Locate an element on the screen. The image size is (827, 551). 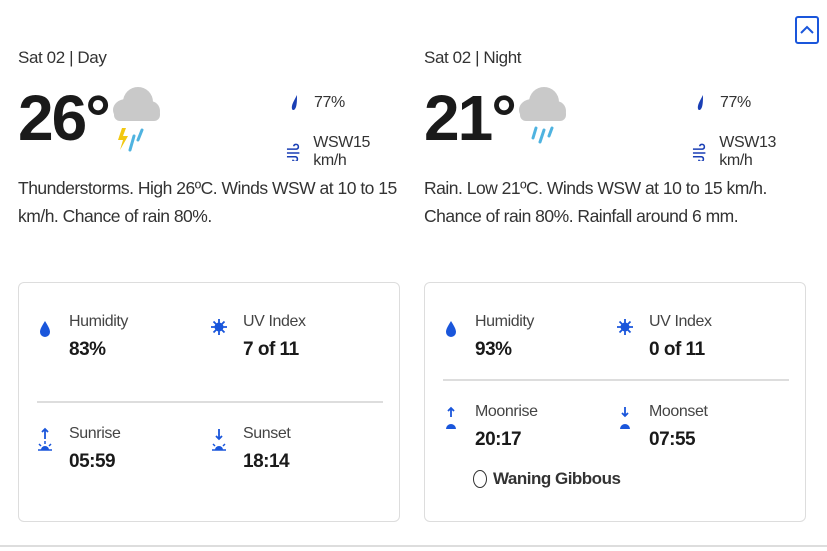
day-temperature: 26° is located at coordinates (64, 118).